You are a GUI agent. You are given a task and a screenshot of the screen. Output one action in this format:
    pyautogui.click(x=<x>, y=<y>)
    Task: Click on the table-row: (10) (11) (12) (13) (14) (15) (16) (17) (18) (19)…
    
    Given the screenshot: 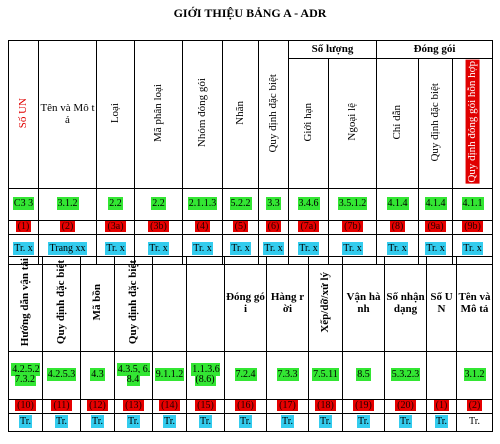 What is the action you would take?
    pyautogui.click(x=250, y=406)
    